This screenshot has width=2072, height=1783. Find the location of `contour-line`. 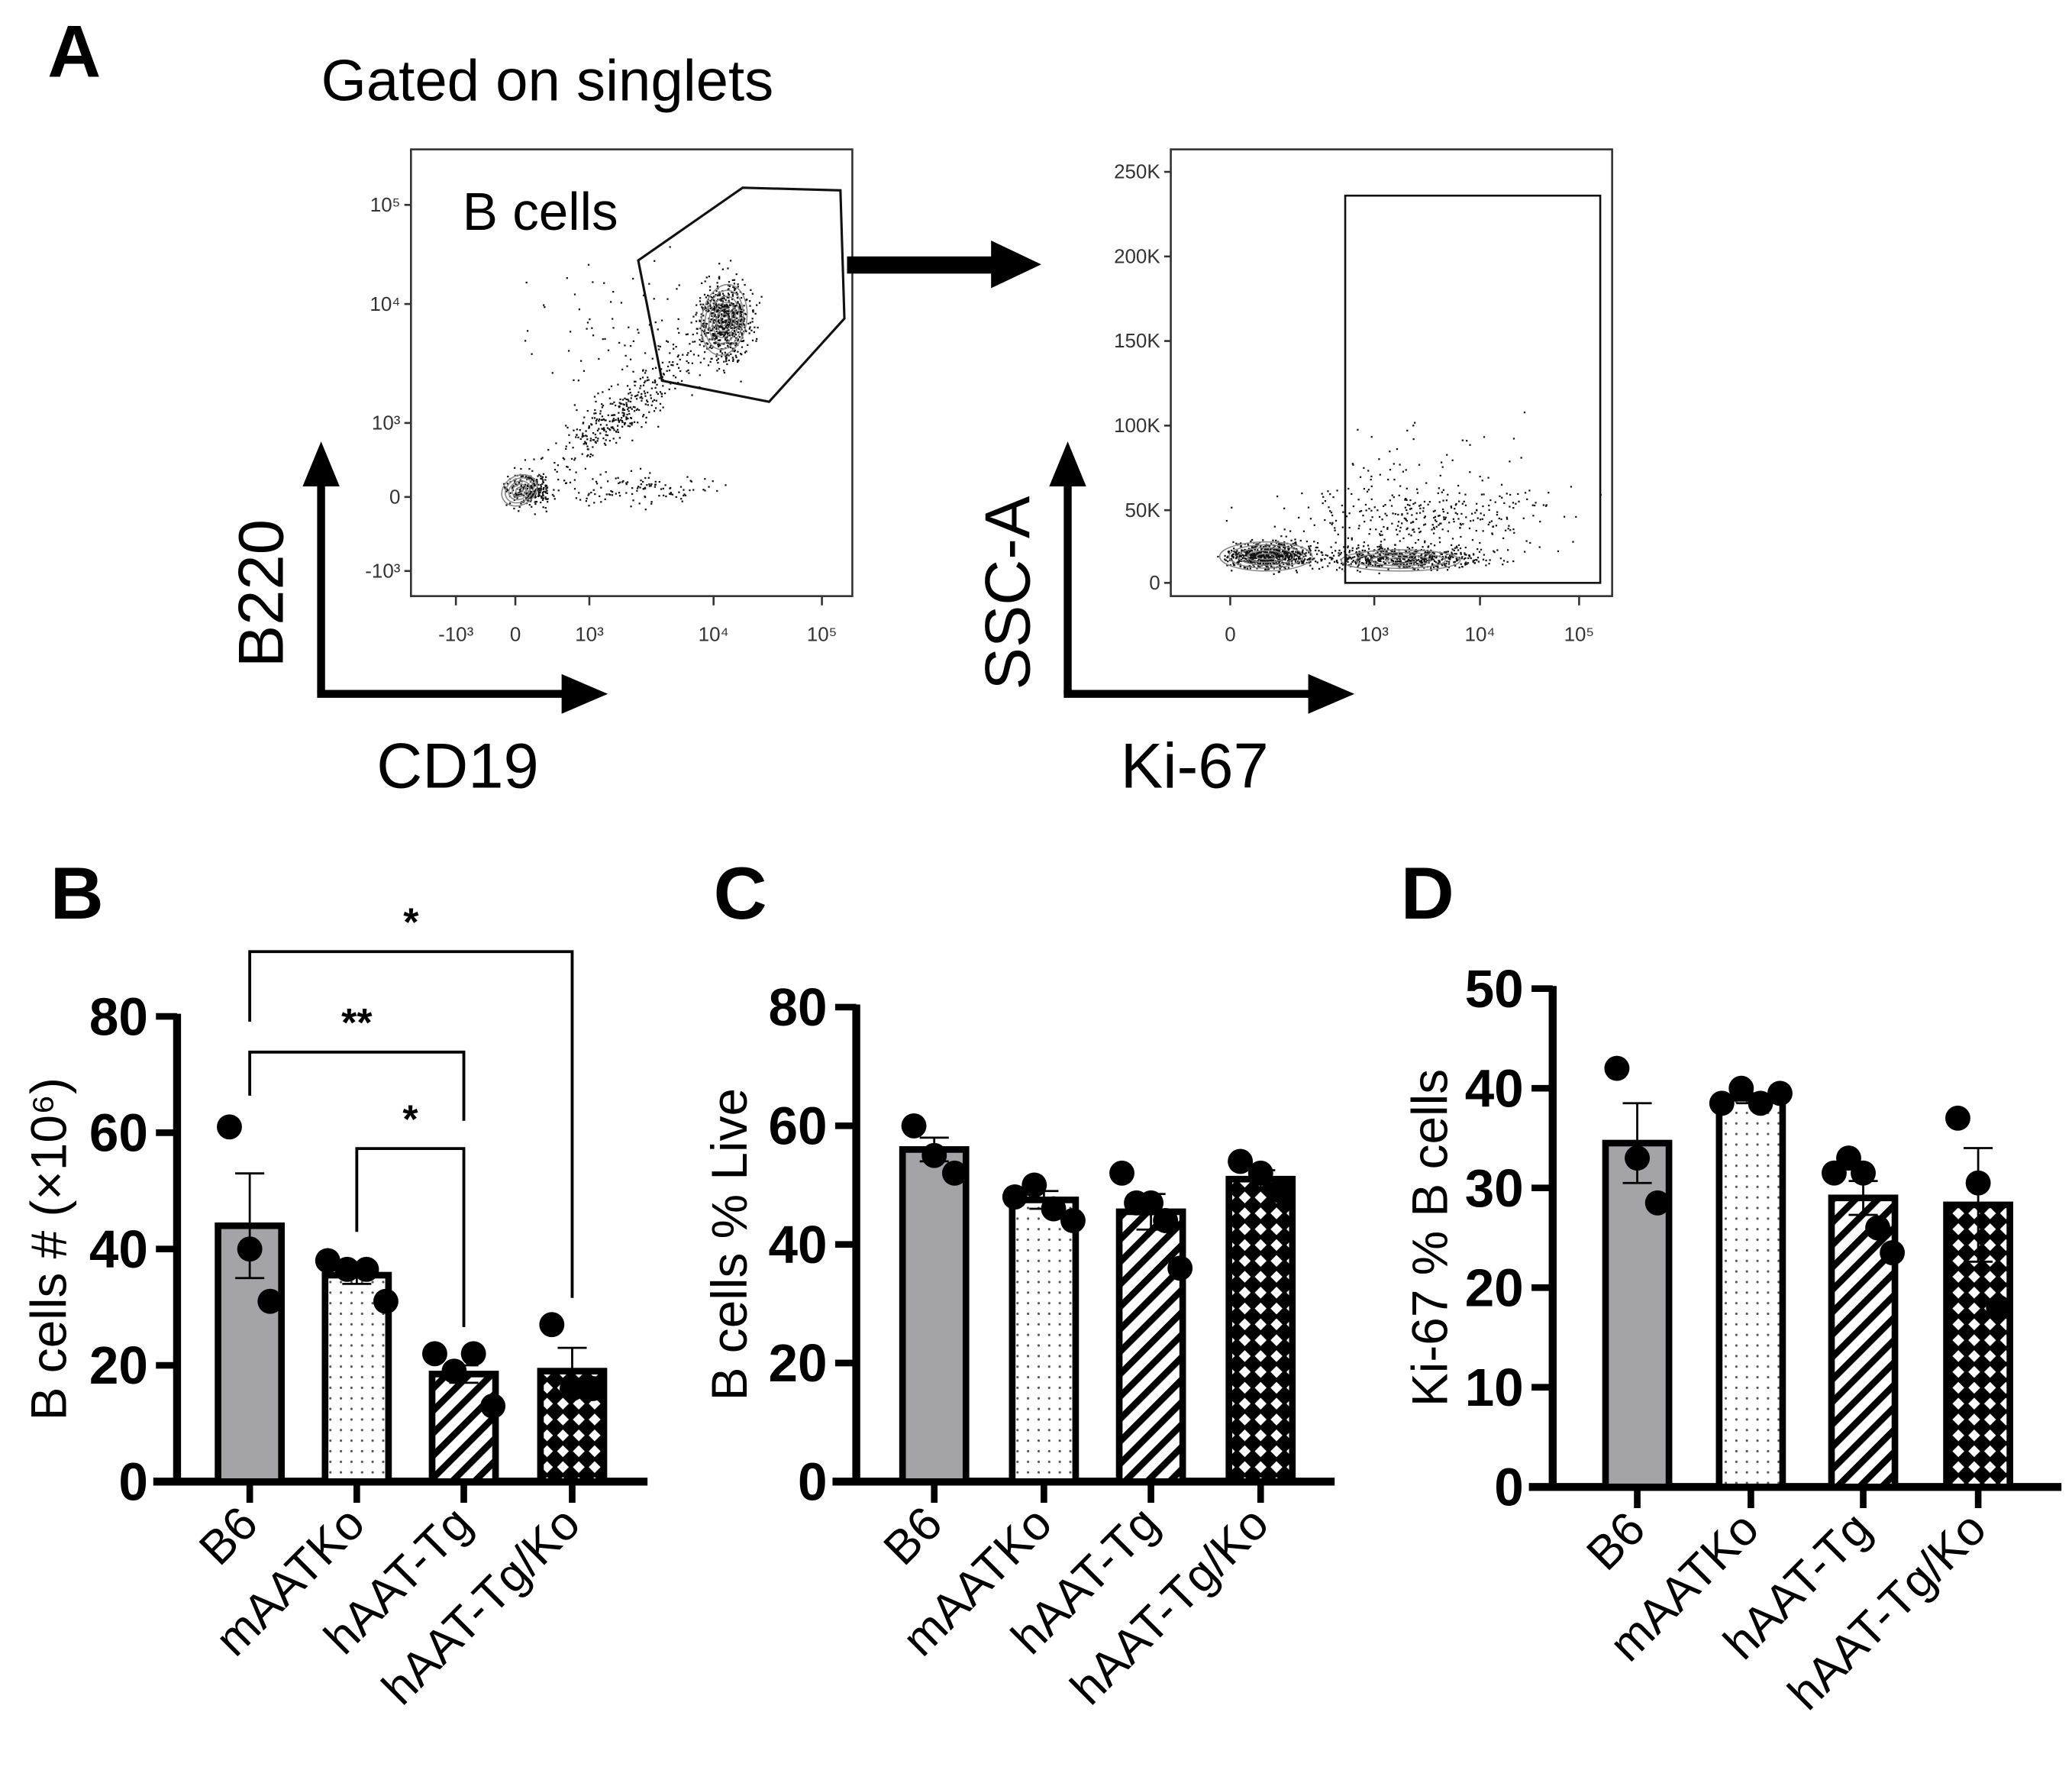

contour-line is located at coordinates (724, 320).